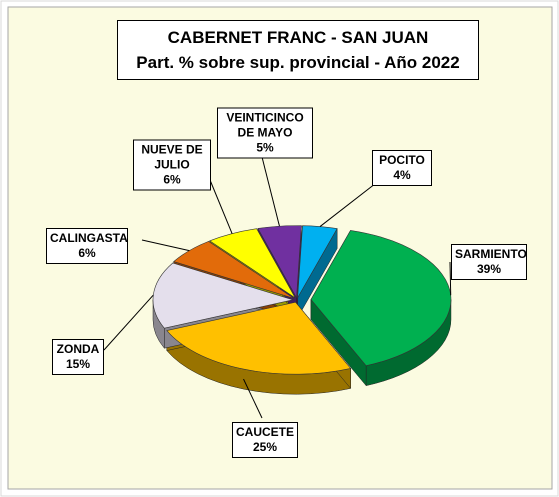  I want to click on value-label: 25%, so click(265, 447).